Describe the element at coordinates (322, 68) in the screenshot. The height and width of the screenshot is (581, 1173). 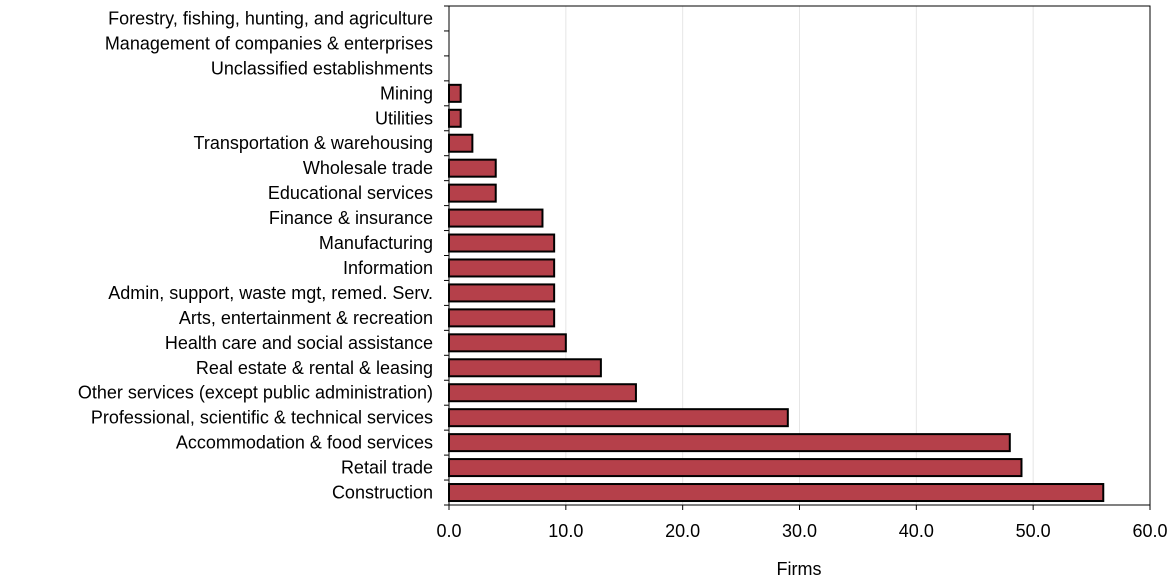
I see `category-label: Unclassified establishments` at that location.